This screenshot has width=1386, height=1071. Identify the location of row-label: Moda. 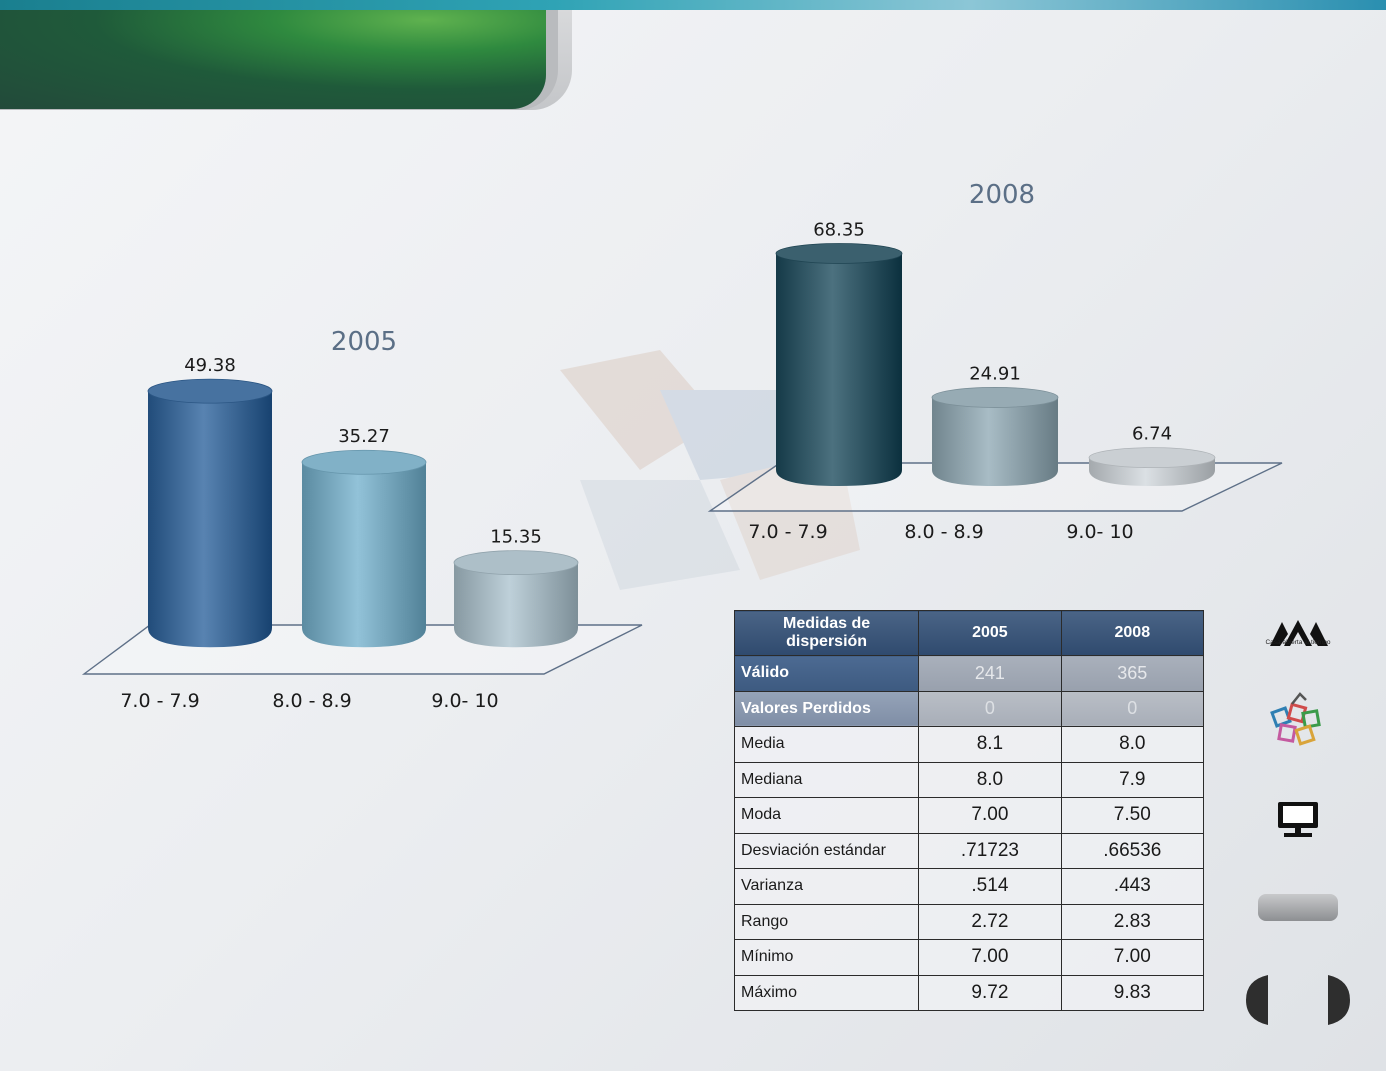
(826, 815).